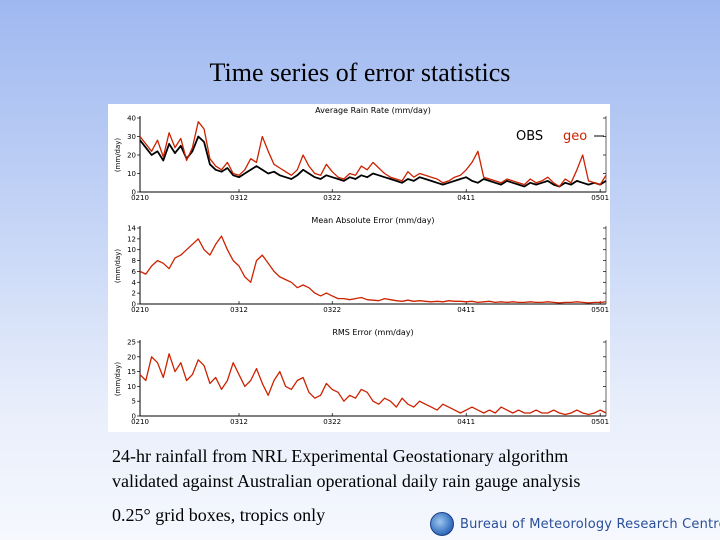 This screenshot has width=720, height=540. Describe the element at coordinates (134, 294) in the screenshot. I see `y-tick-label: 2` at that location.